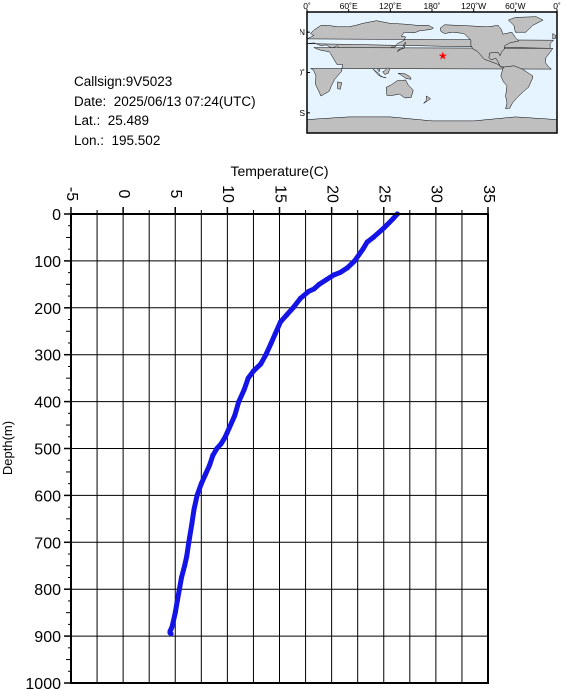 The image size is (564, 690). I want to click on y-tick-label: 300, so click(47, 356).